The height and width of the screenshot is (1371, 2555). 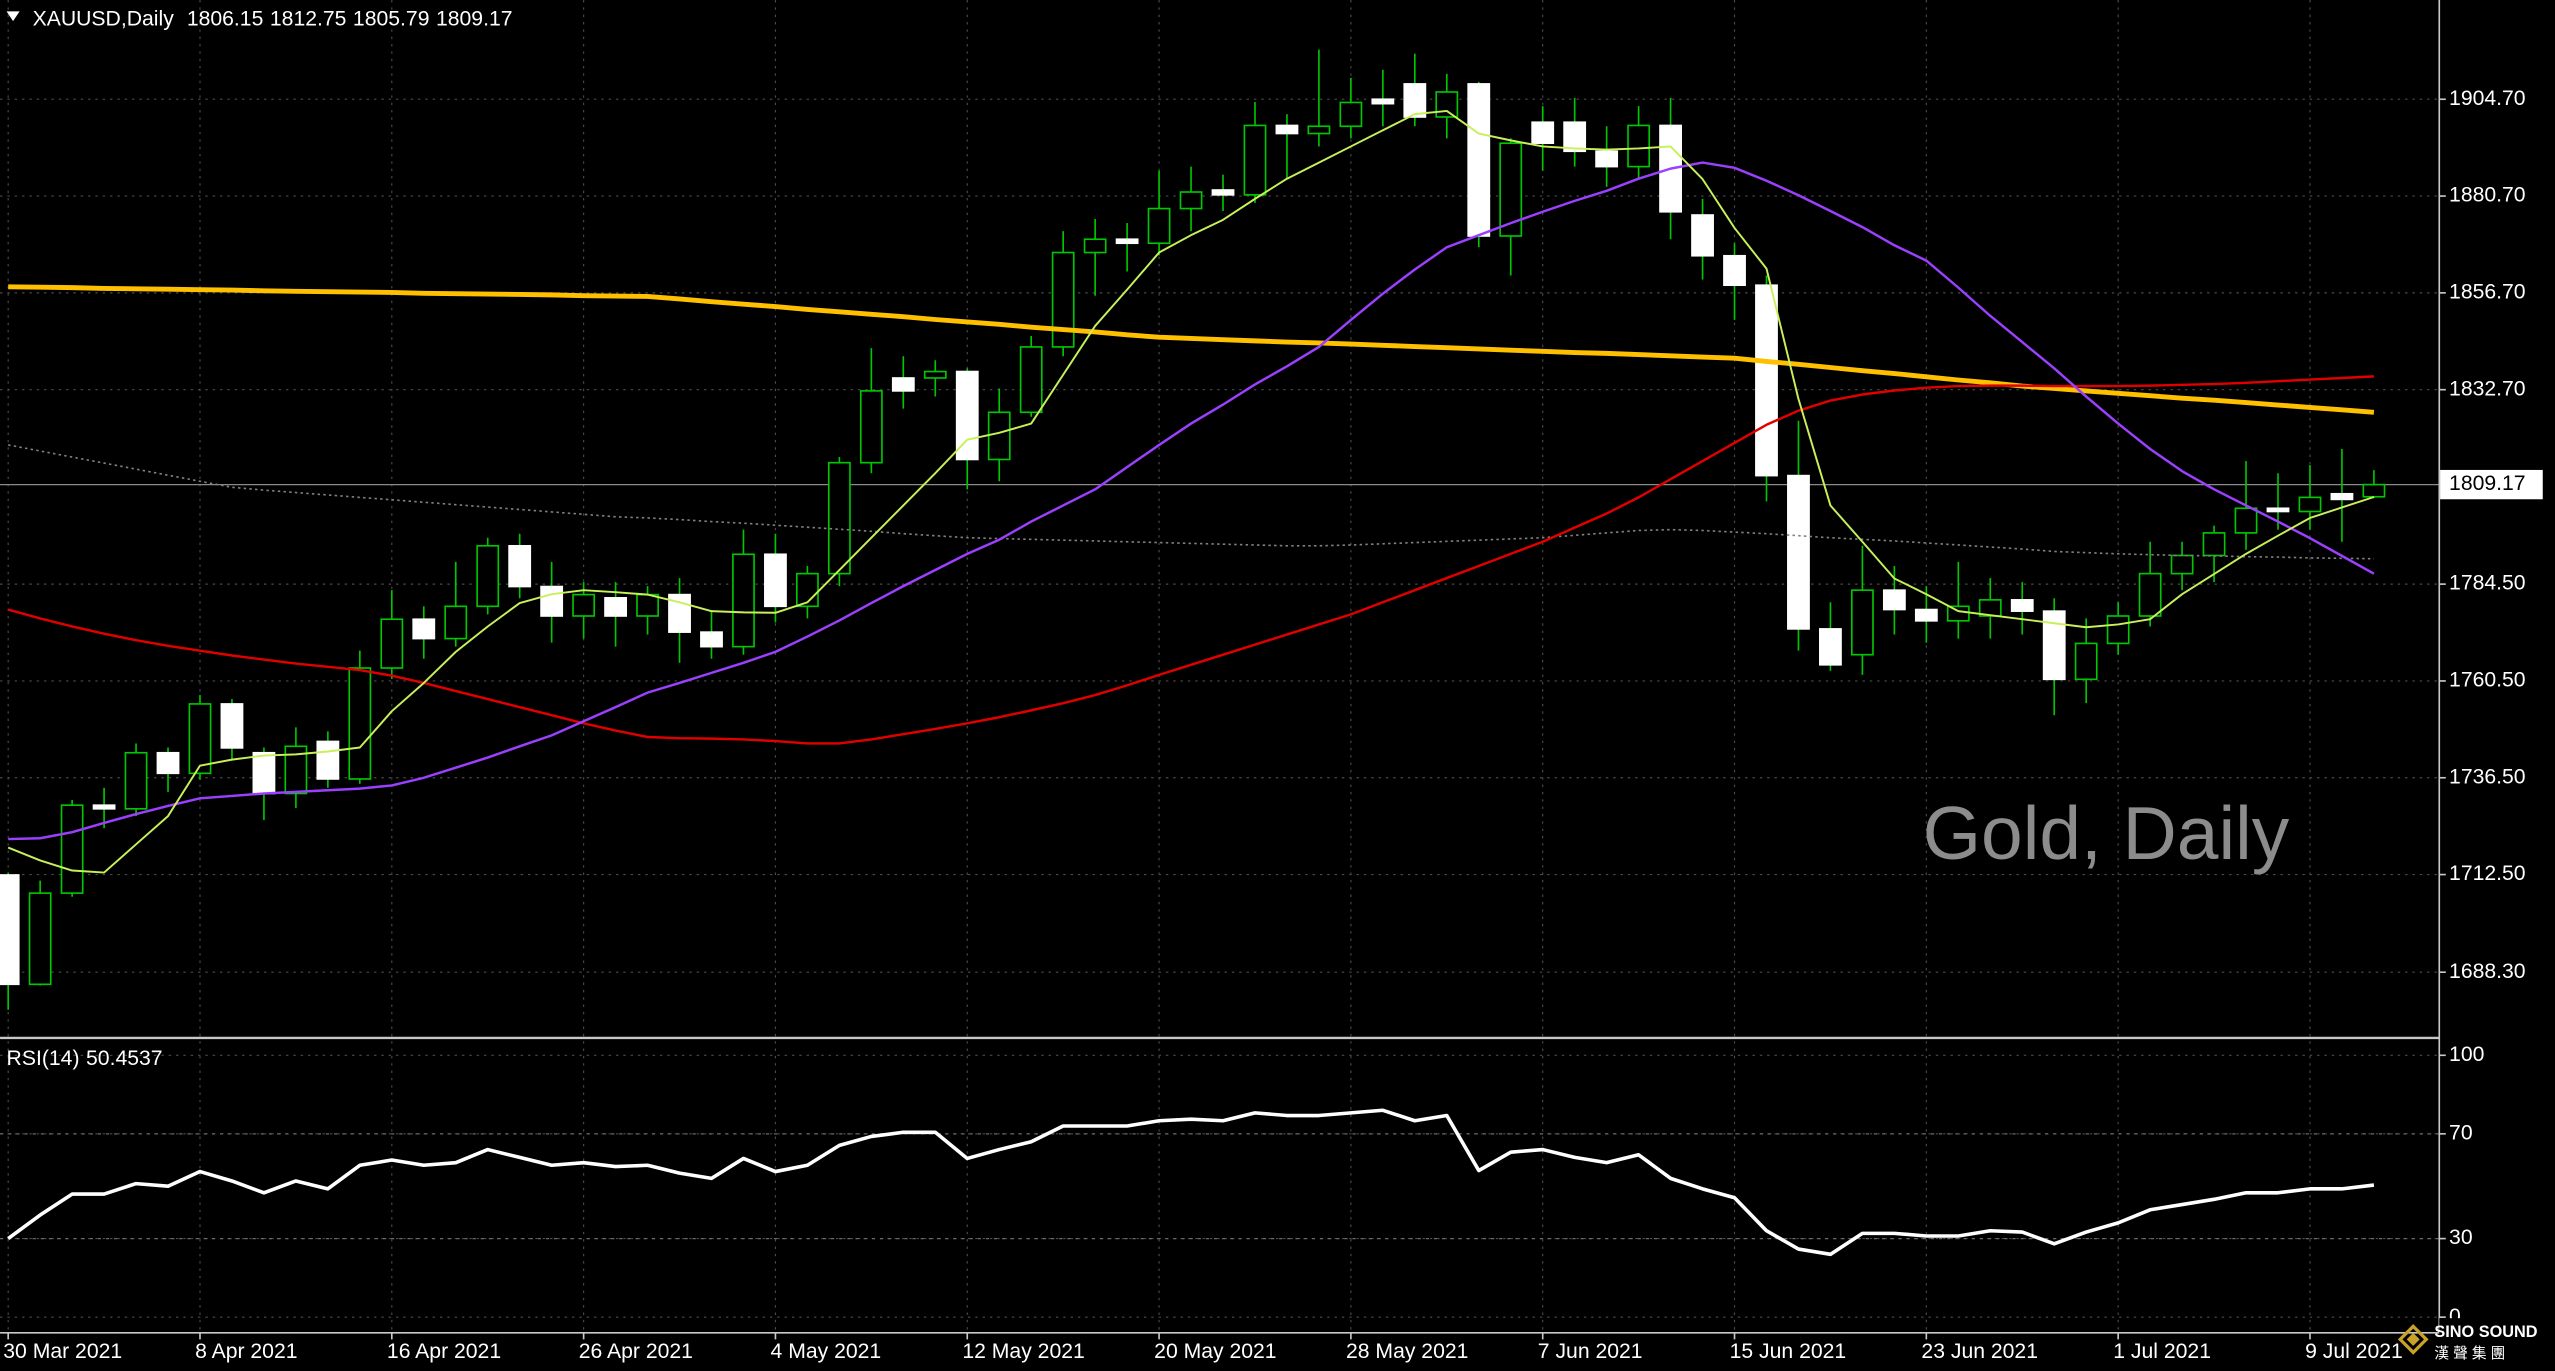 What do you see at coordinates (2487, 873) in the screenshot?
I see `y-tick-label: 1712.50` at bounding box center [2487, 873].